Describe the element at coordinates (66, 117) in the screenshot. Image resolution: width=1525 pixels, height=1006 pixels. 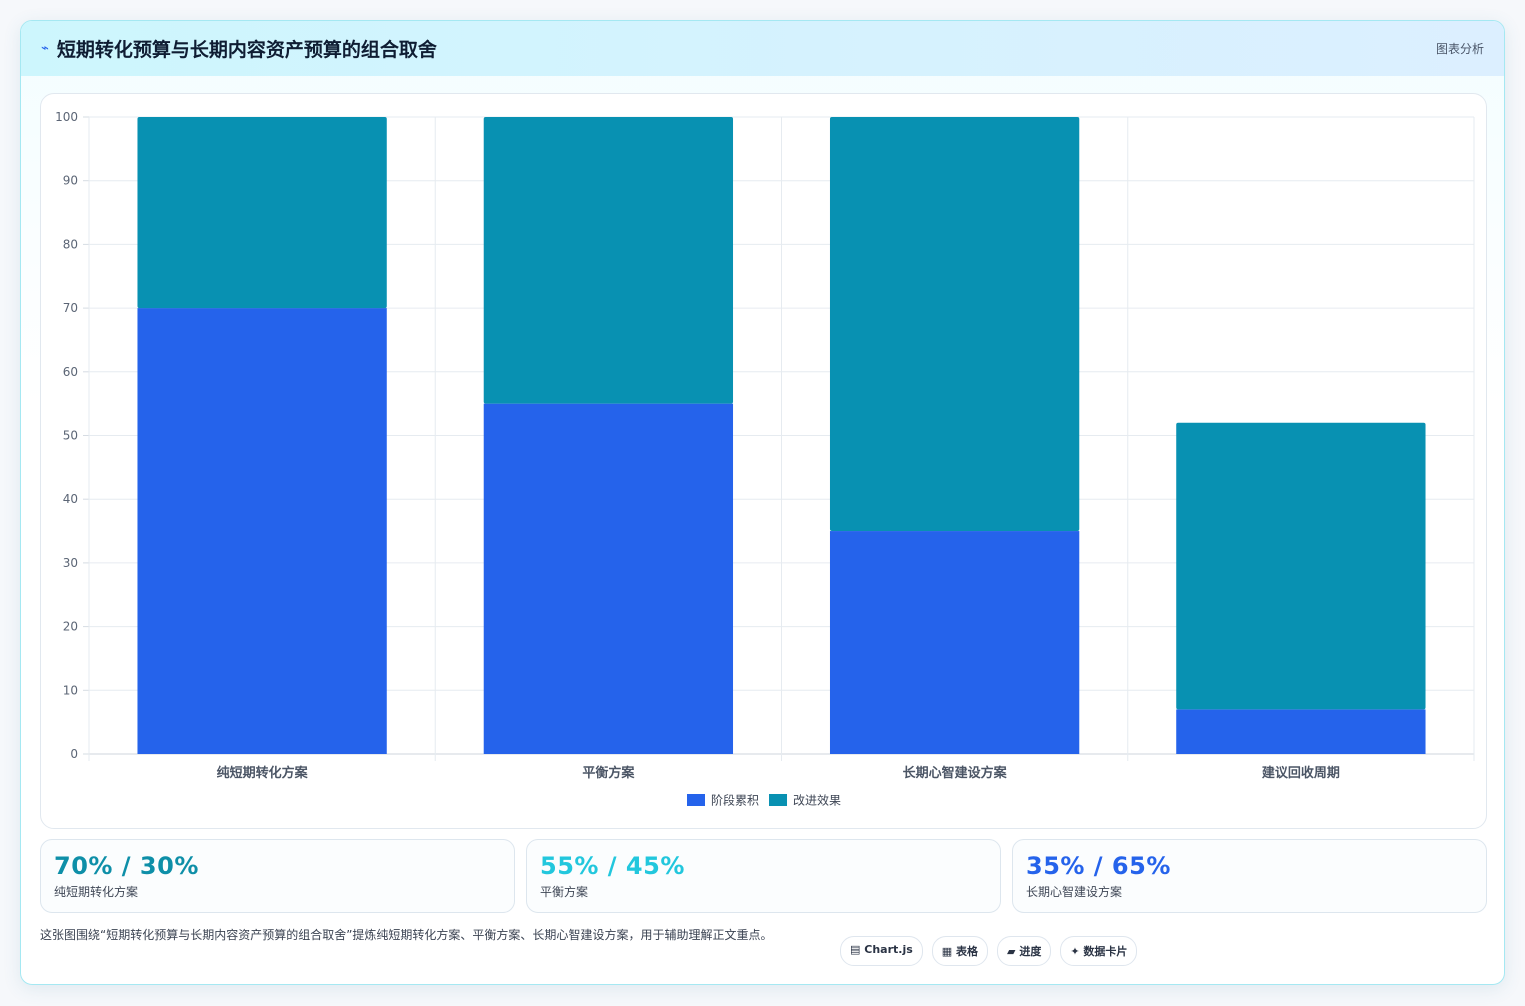
I see `y-tick-label: 100` at that location.